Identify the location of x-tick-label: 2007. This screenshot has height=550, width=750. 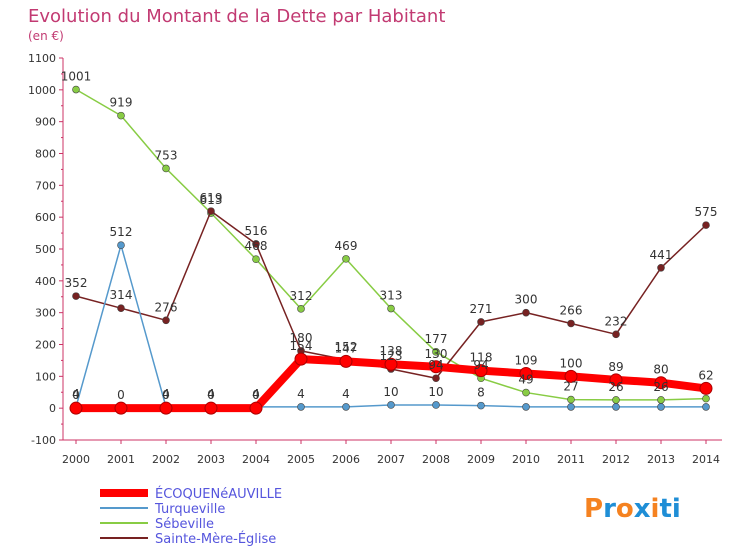
(391, 459).